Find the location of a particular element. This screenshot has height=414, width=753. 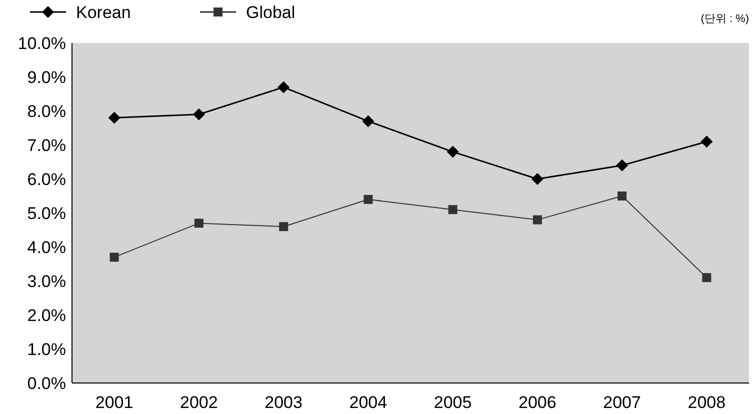

y-tick-label: 2.0% is located at coordinates (46, 315).